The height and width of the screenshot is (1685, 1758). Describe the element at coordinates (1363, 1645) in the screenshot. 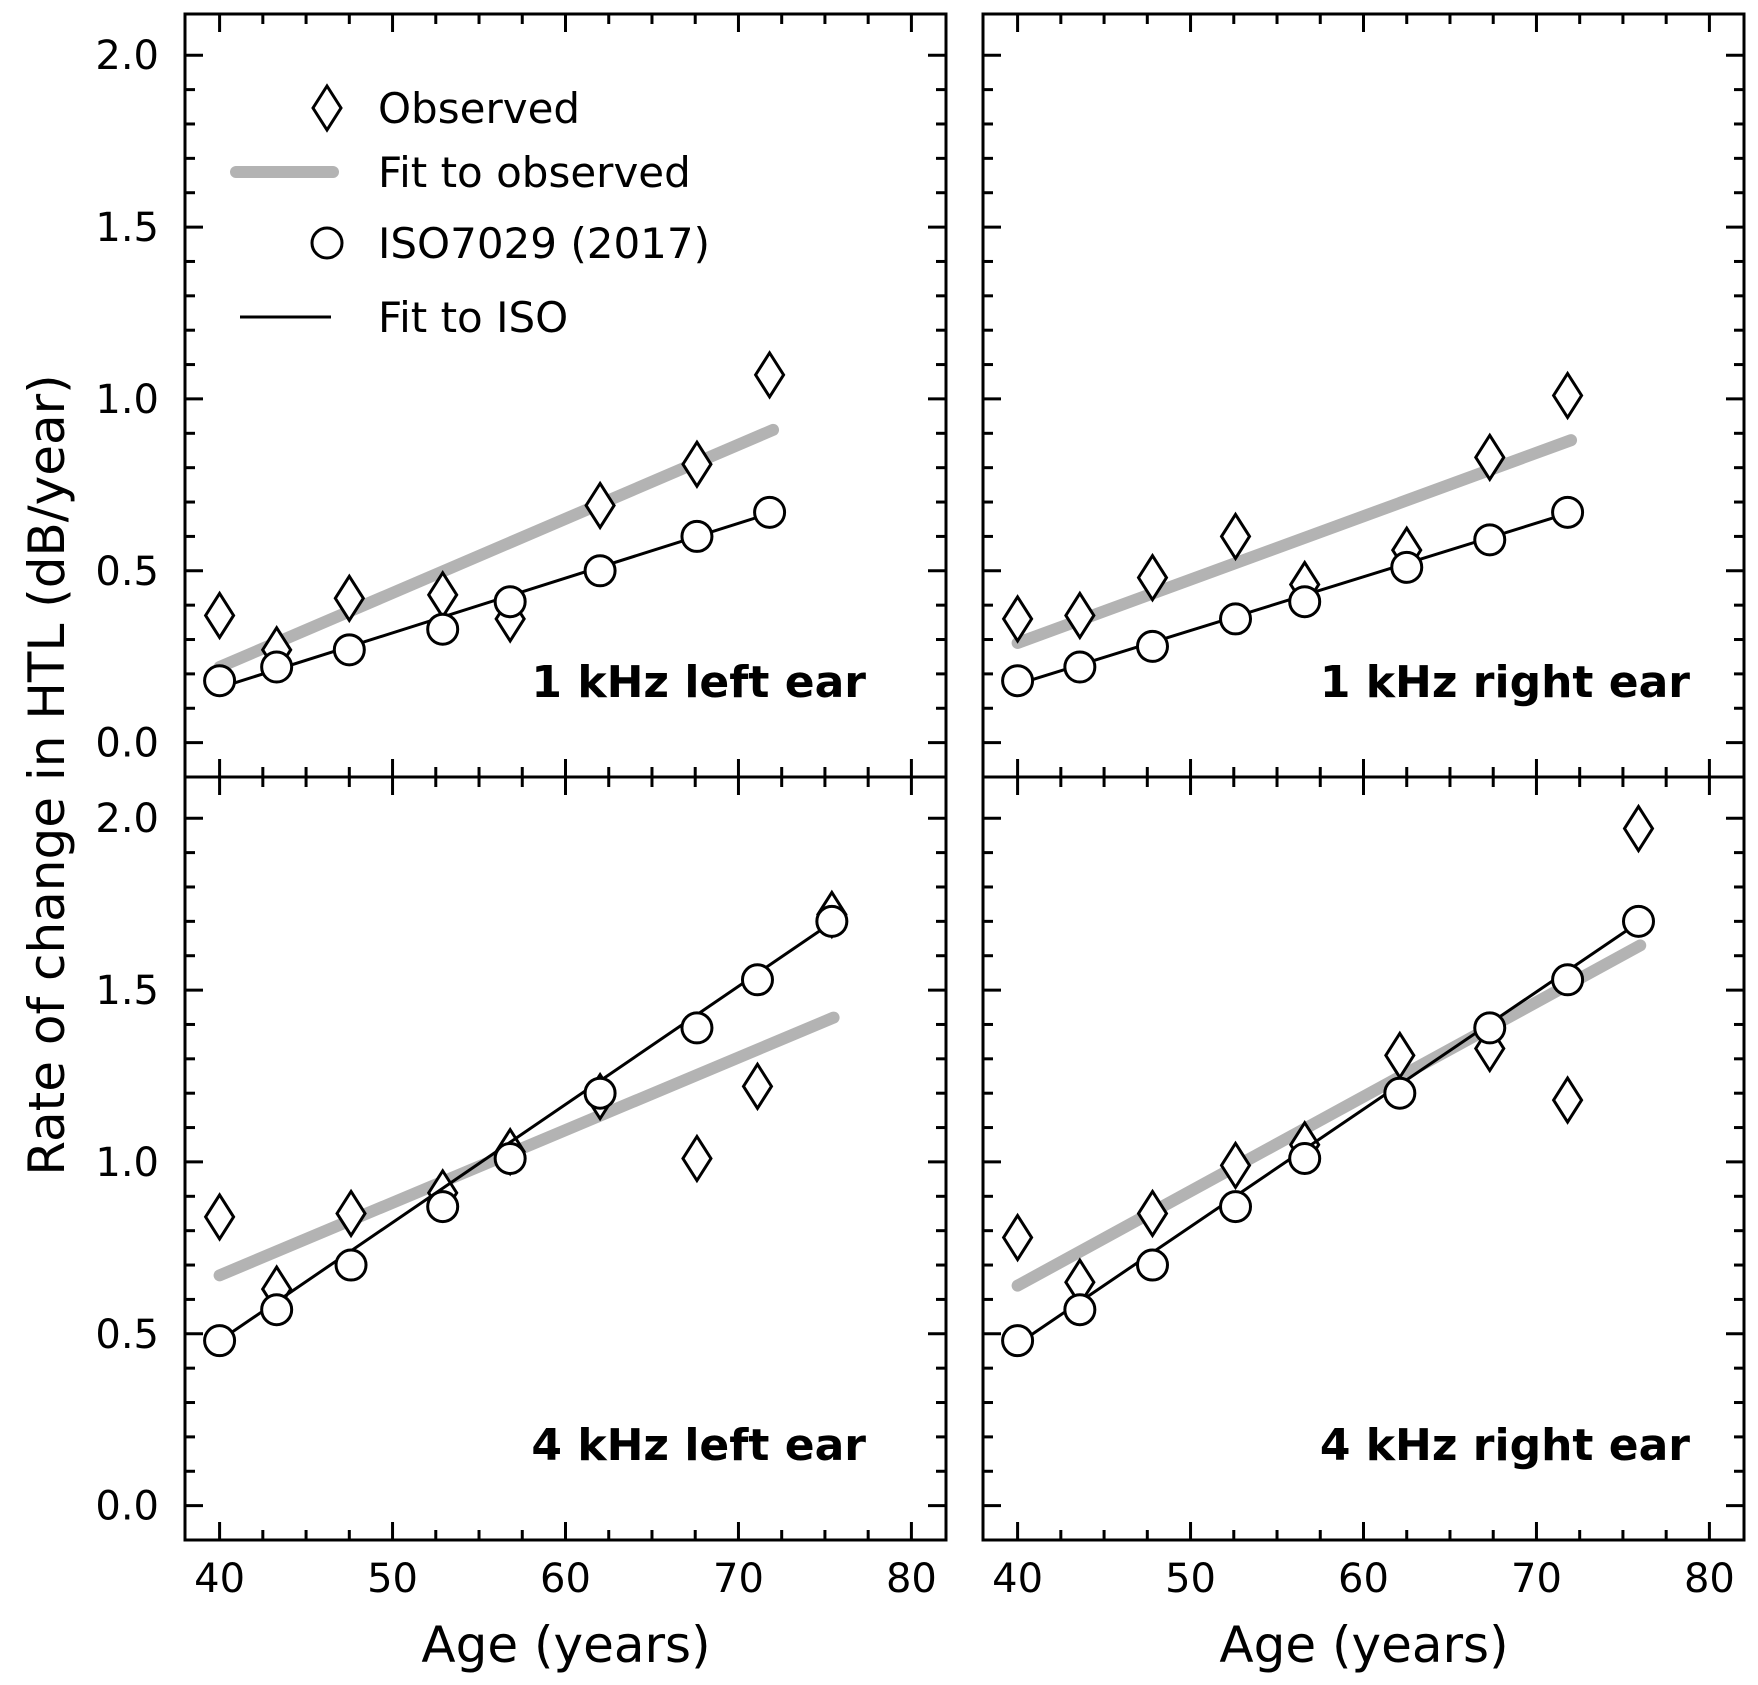

I see `x-axis-title-right: Age (years)` at that location.